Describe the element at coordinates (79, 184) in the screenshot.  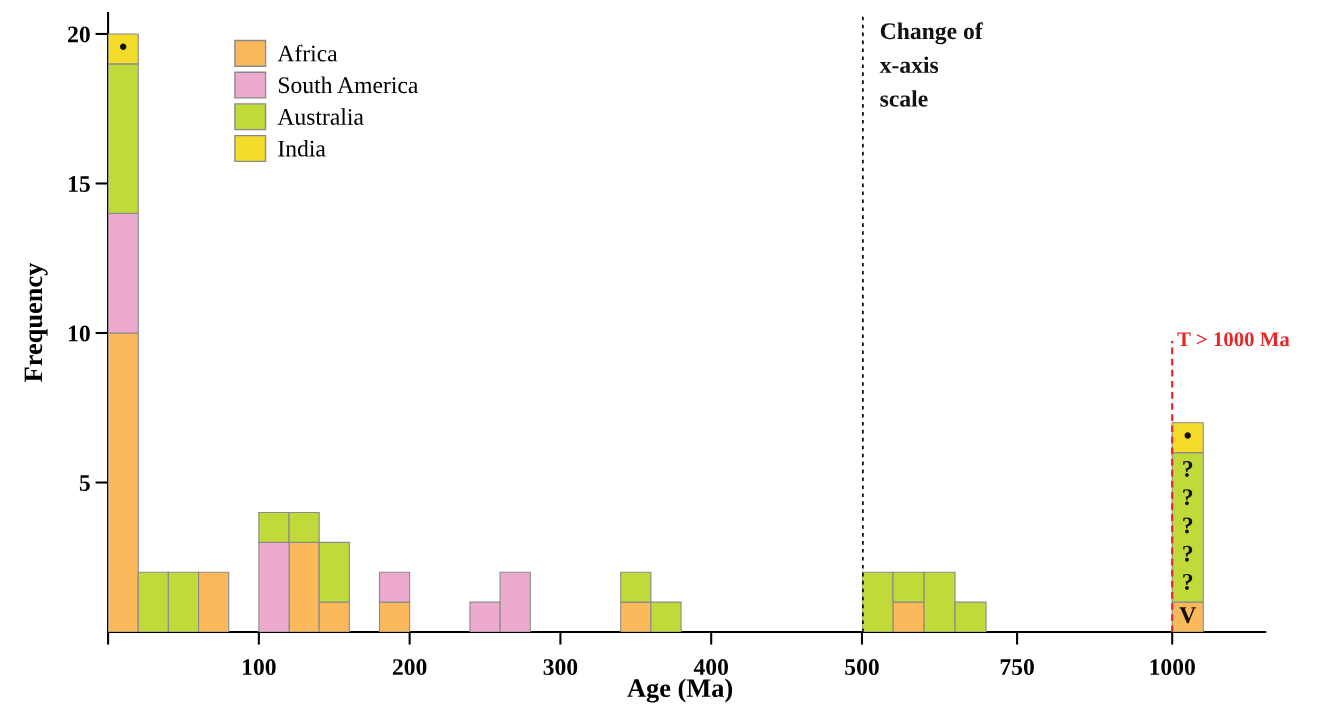
I see `y-tick-label: 15` at that location.